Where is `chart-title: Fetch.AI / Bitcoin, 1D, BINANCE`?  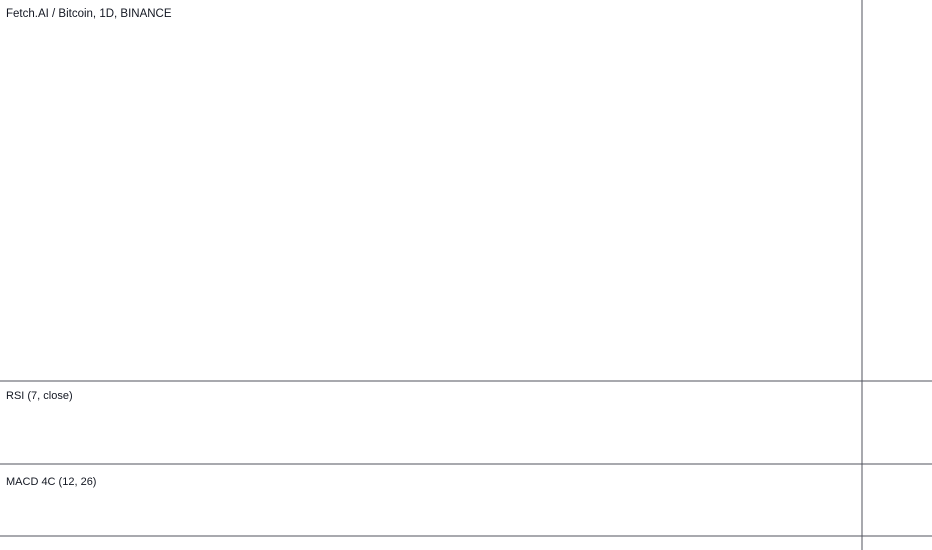
chart-title: Fetch.AI / Bitcoin, 1D, BINANCE is located at coordinates (89, 14).